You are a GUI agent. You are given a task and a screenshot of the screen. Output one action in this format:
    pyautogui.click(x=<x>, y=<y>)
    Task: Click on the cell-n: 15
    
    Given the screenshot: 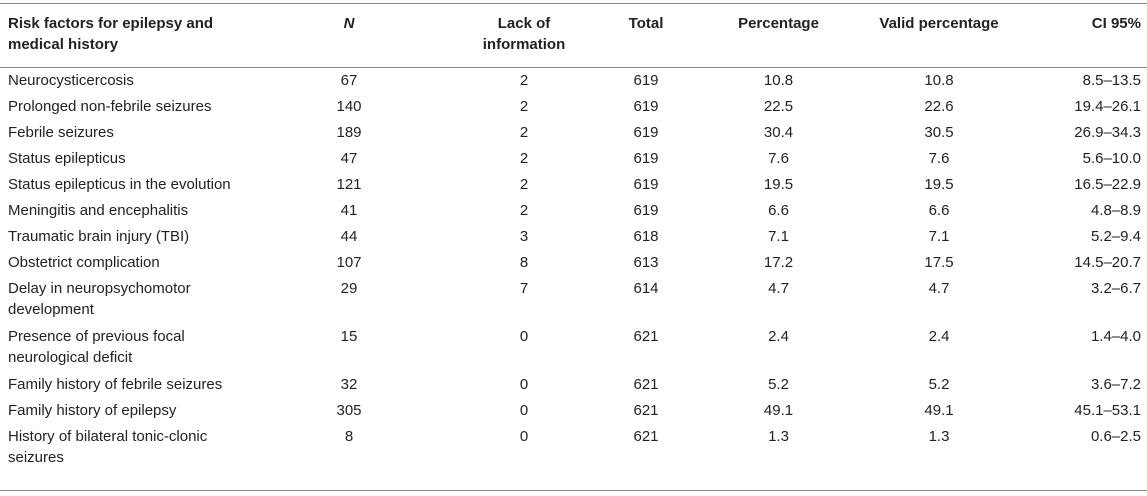 What is the action you would take?
    pyautogui.click(x=349, y=336)
    